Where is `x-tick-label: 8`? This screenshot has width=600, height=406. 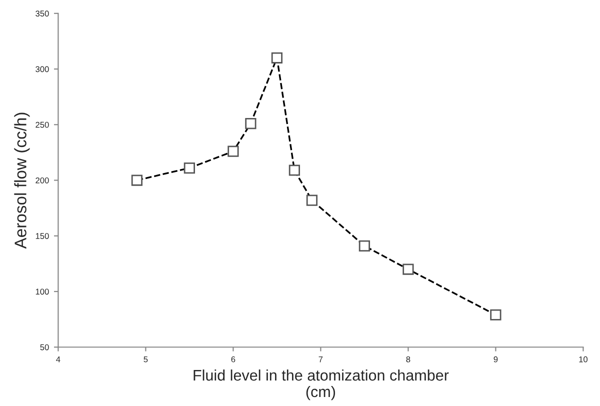
x-tick-label: 8 is located at coordinates (408, 359).